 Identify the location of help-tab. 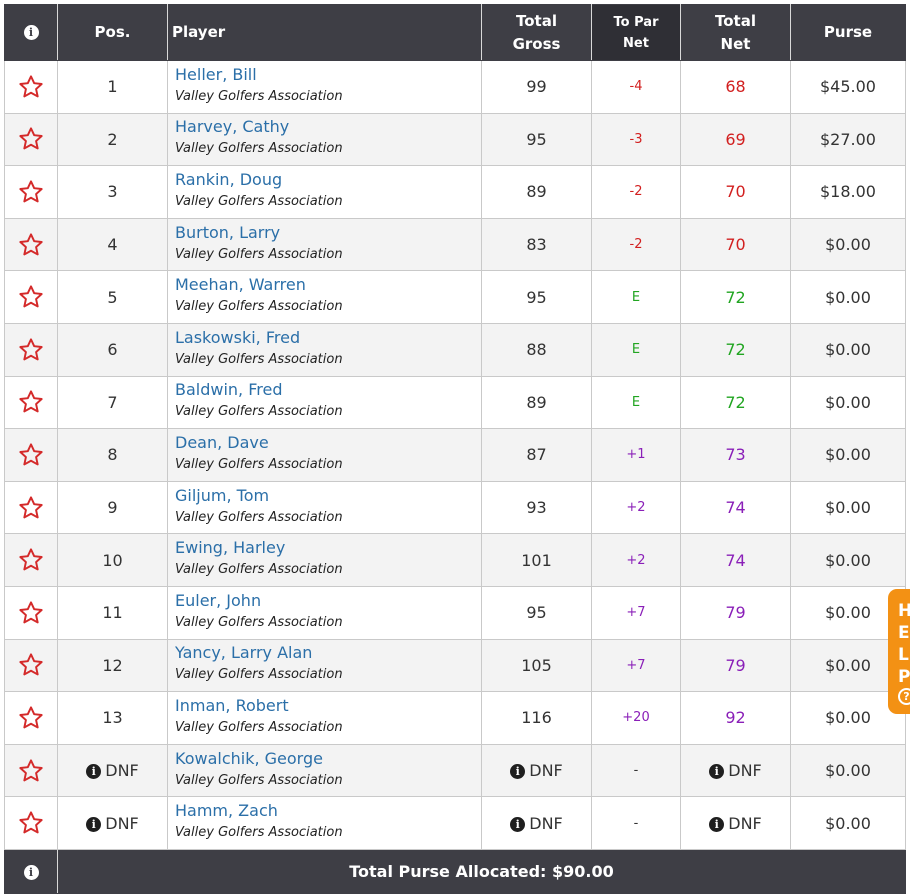
(899, 651).